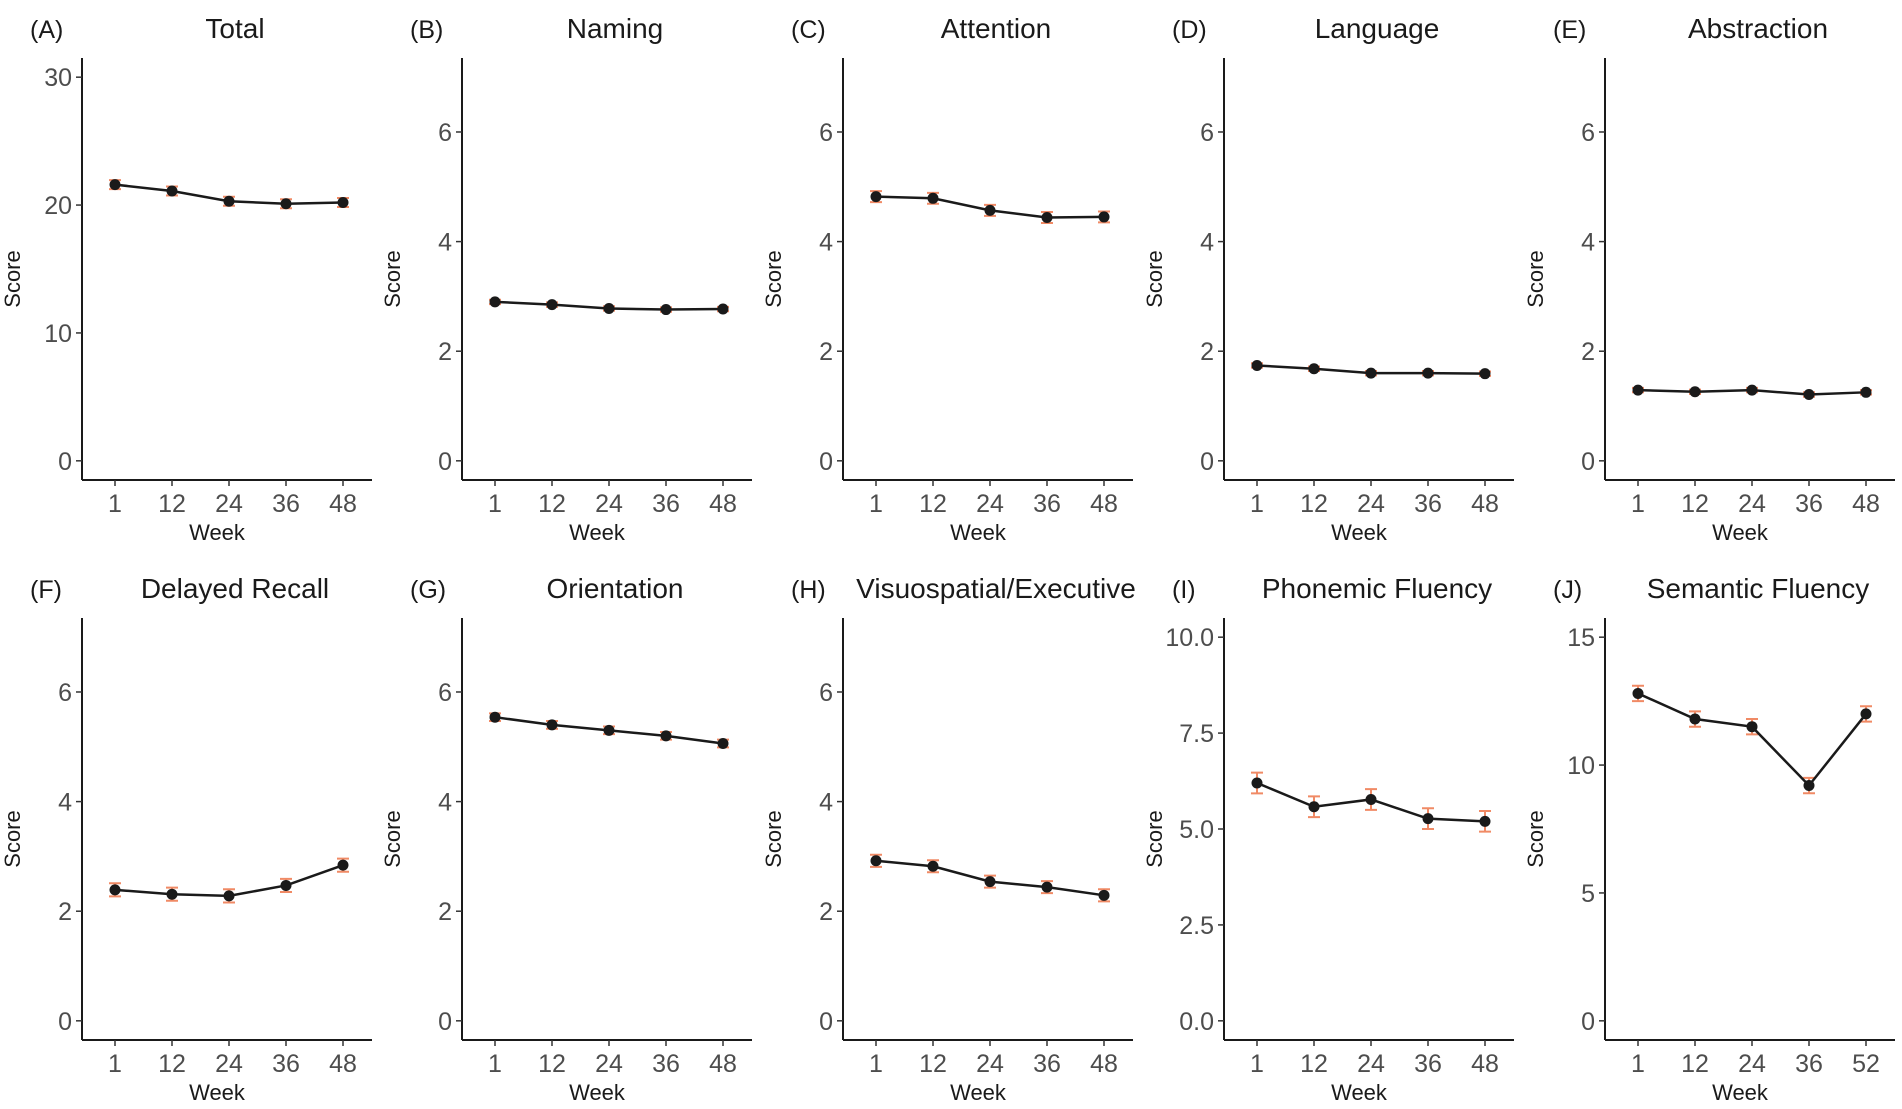 The height and width of the screenshot is (1109, 1902). Describe the element at coordinates (1740, 1092) in the screenshot. I see `panel-j-x-axis-label: Week` at that location.